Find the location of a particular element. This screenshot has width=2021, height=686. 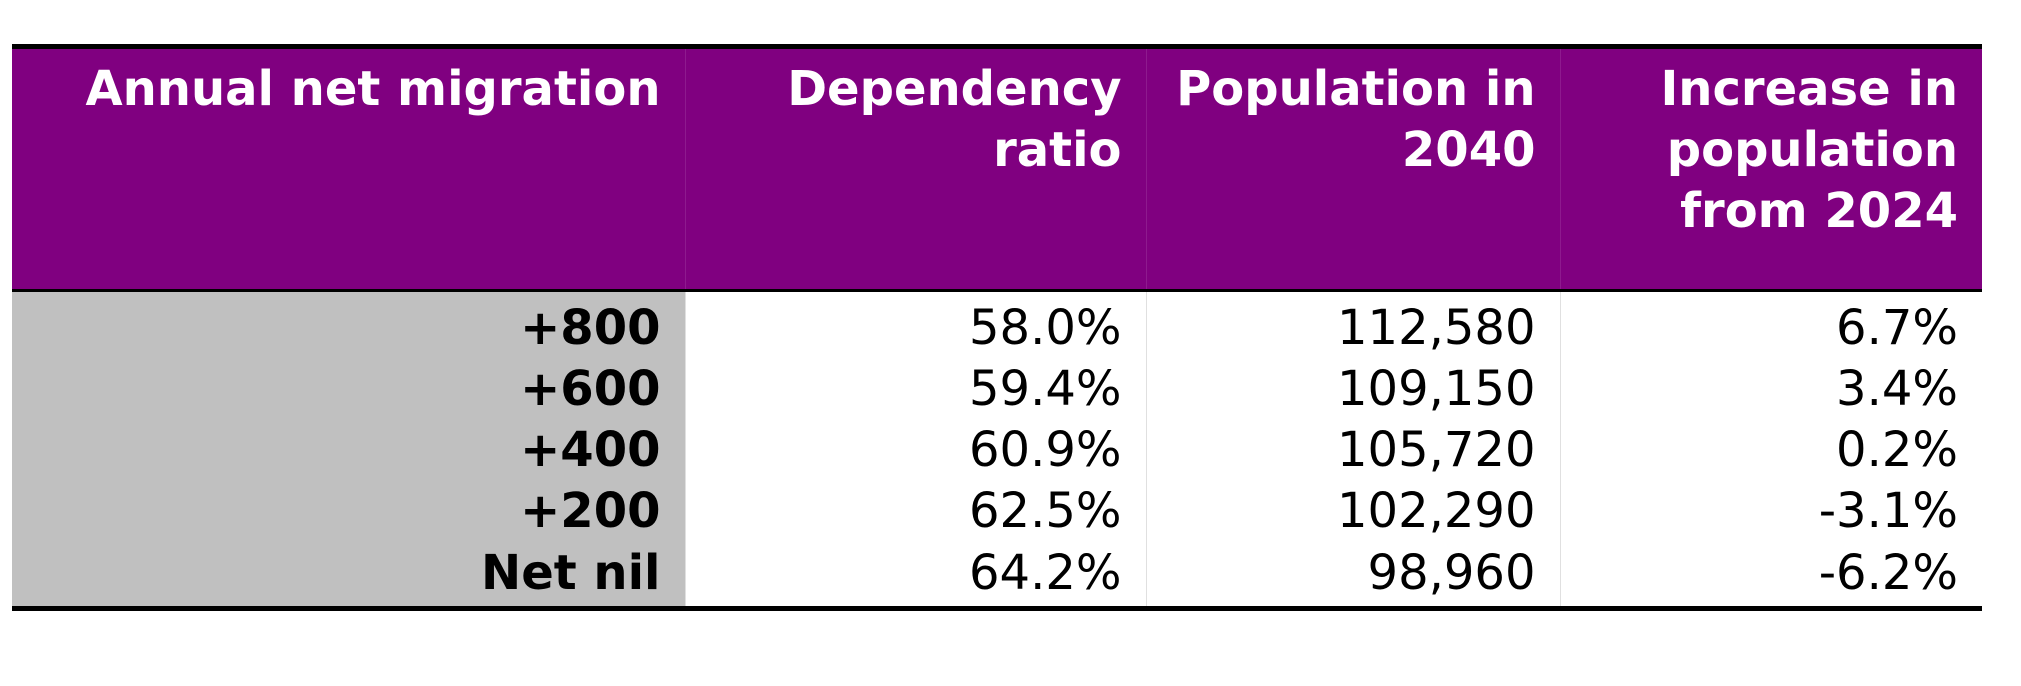

header-population-2040: Population in 2040 is located at coordinates (1352, 169).